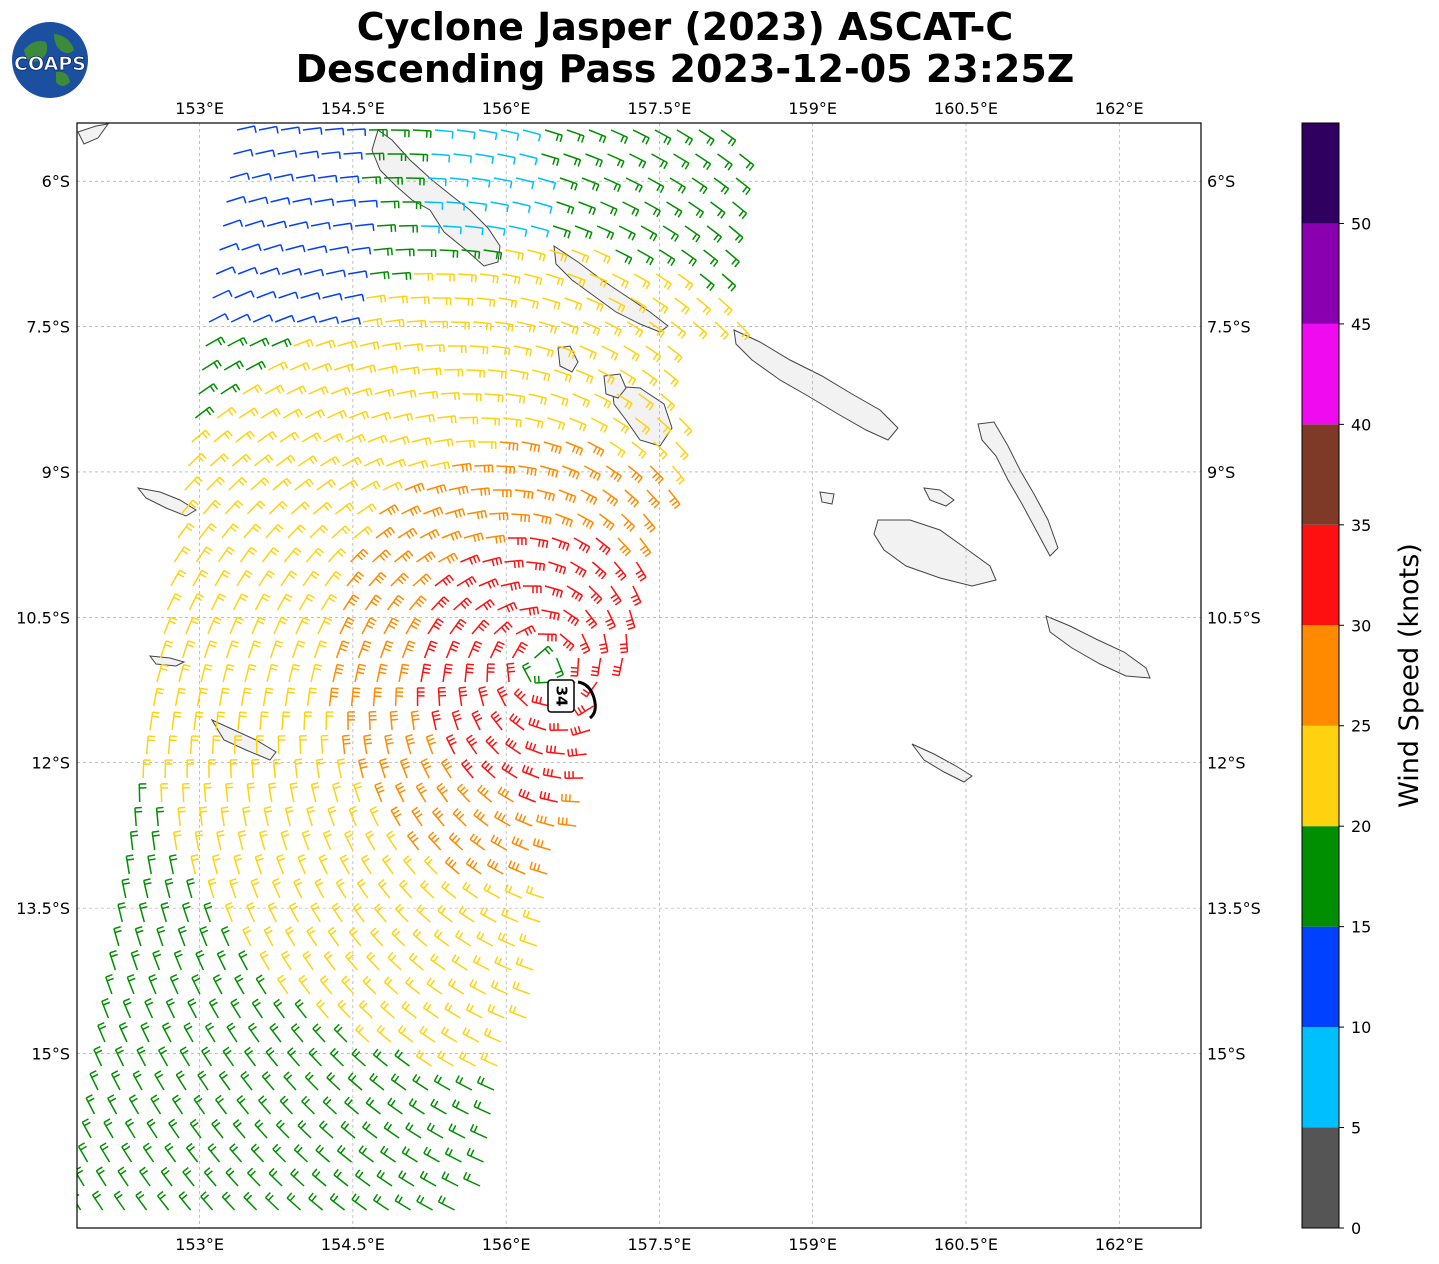 The image size is (1439, 1264). I want to click on lat-tick-right: 12°S, so click(1226, 763).